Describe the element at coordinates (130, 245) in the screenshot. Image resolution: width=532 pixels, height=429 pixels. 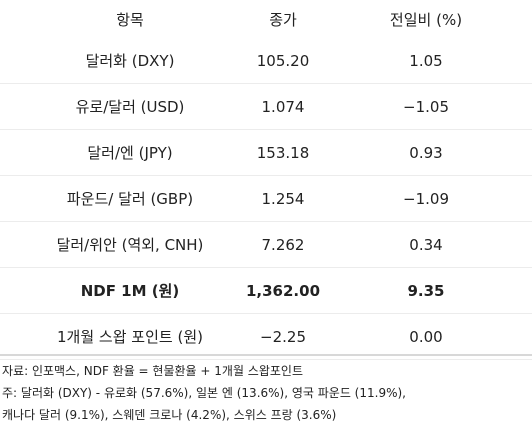
I see `table-cell: 달러/위안 (역외, CNH)` at that location.